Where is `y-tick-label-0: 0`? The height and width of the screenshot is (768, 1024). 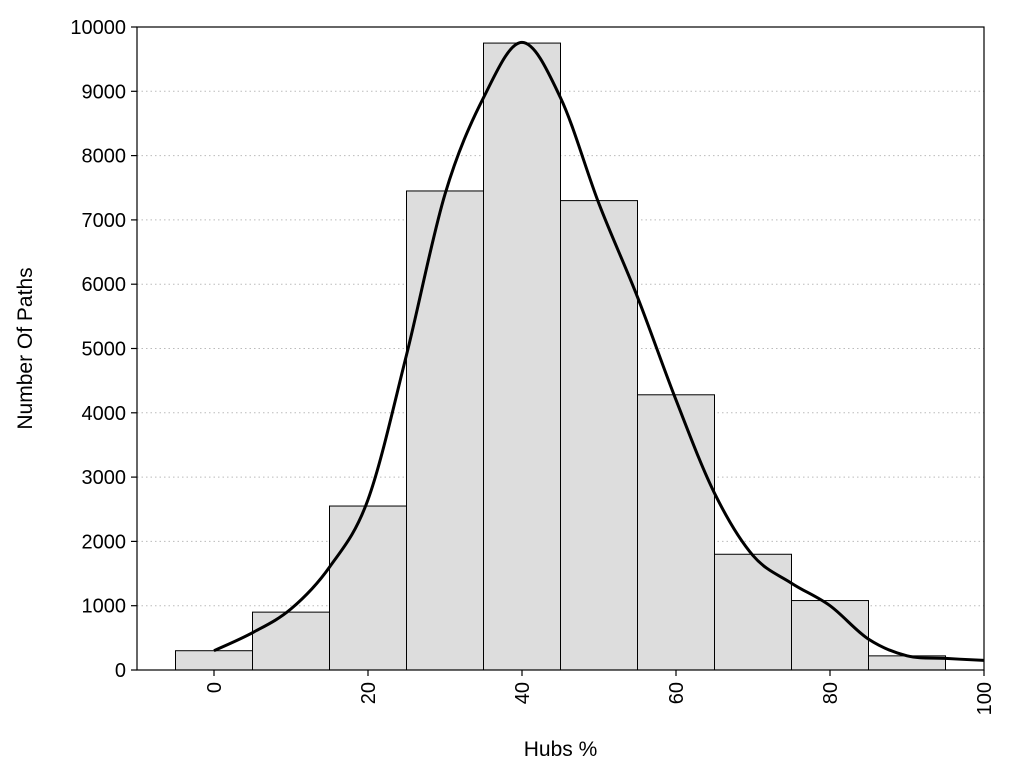
y-tick-label-0: 0 is located at coordinates (120, 671).